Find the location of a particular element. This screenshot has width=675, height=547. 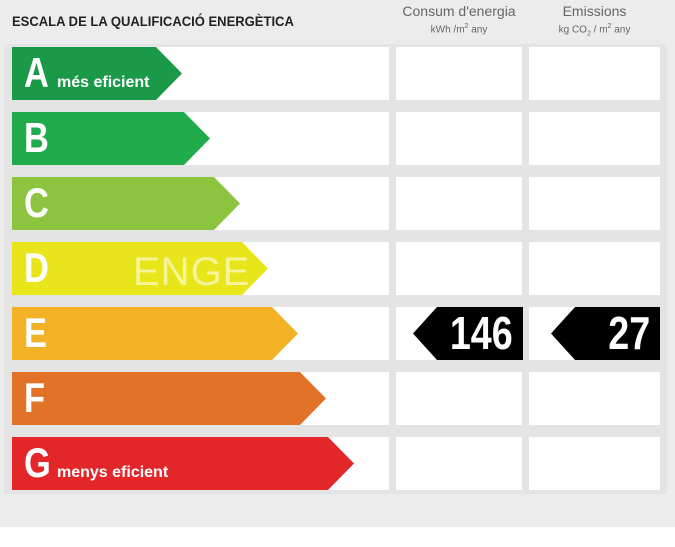

page-title: ESCALA DE LA QUALIFICACIÓ ENERGÈTICA is located at coordinates (153, 21).